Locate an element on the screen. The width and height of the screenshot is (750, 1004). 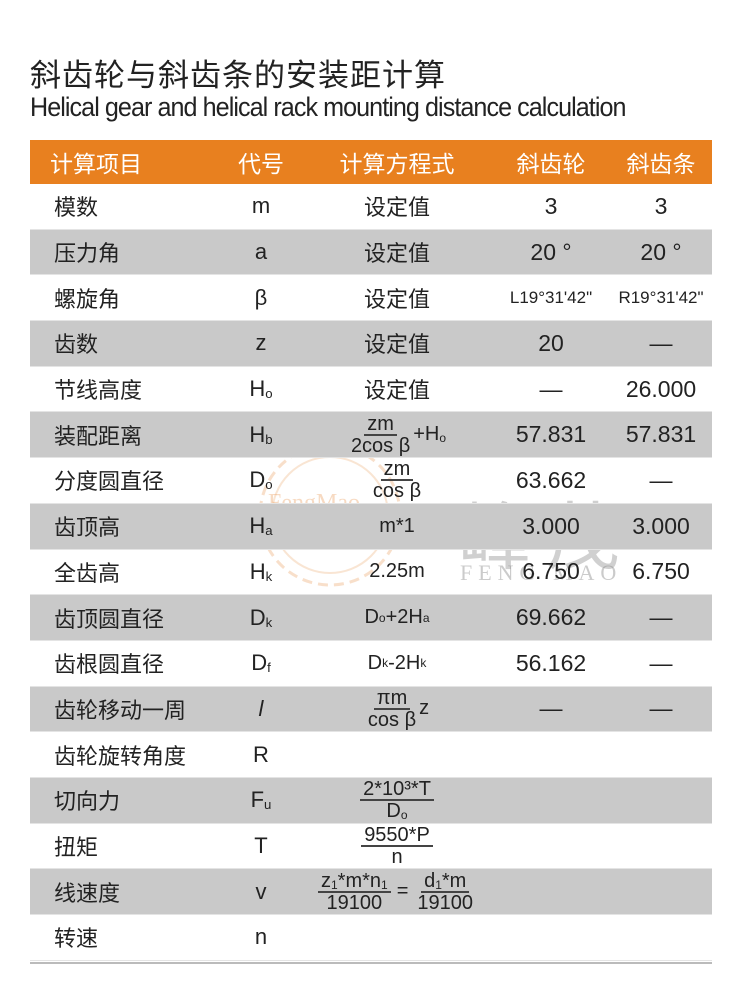
table-bottom-divider is located at coordinates (371, 963).